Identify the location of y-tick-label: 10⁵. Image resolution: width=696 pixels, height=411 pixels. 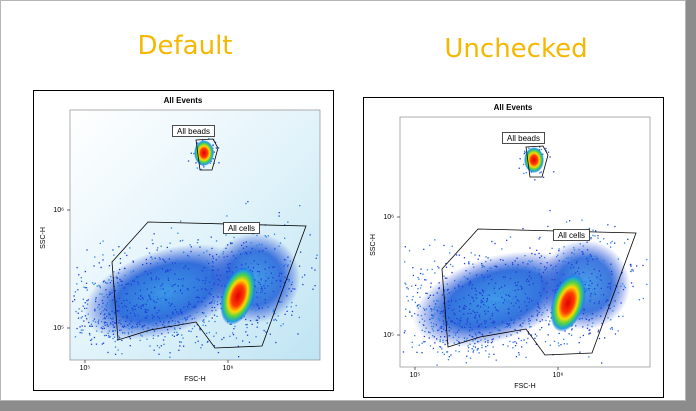
(388, 335).